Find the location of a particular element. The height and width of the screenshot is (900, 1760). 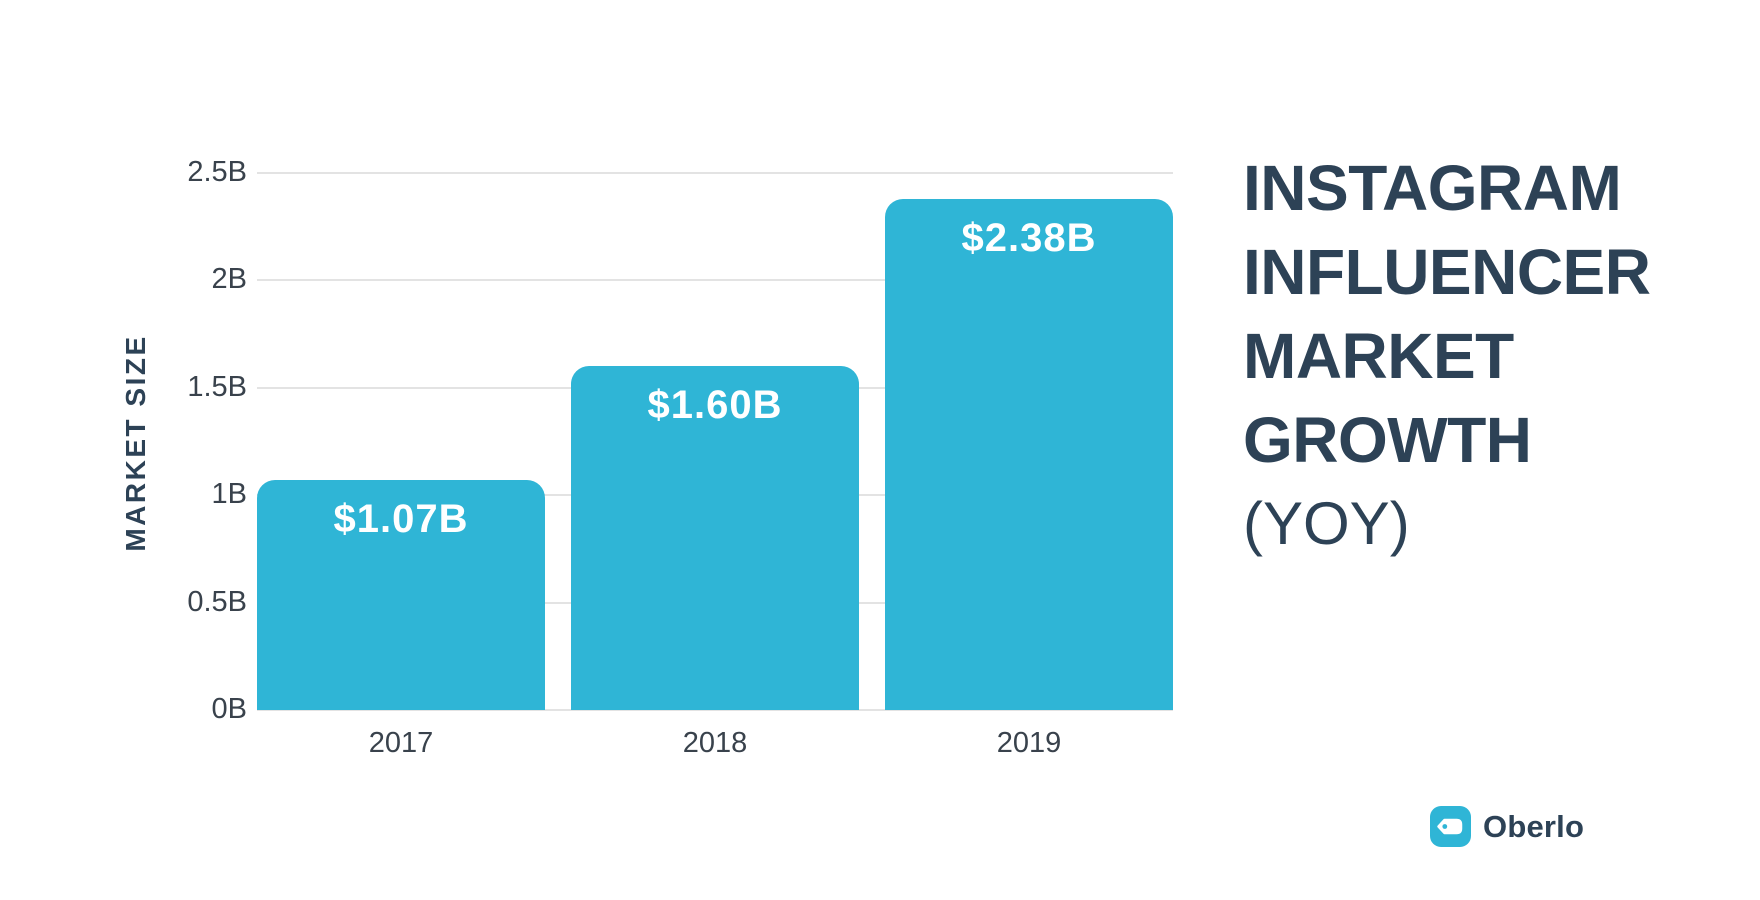

x-tick-label: 2017 is located at coordinates (401, 743).